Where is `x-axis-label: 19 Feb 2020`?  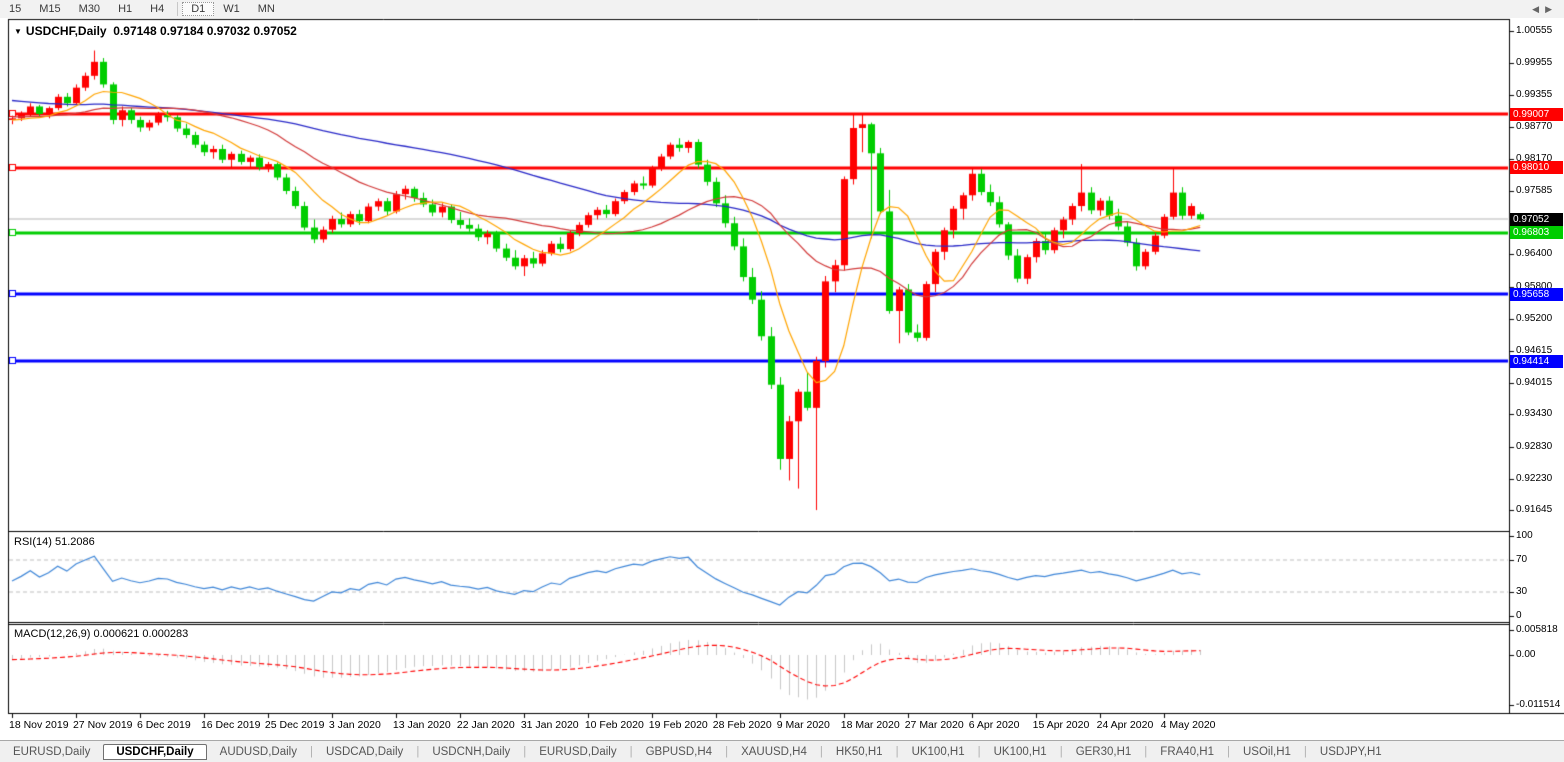 x-axis-label: 19 Feb 2020 is located at coordinates (678, 725).